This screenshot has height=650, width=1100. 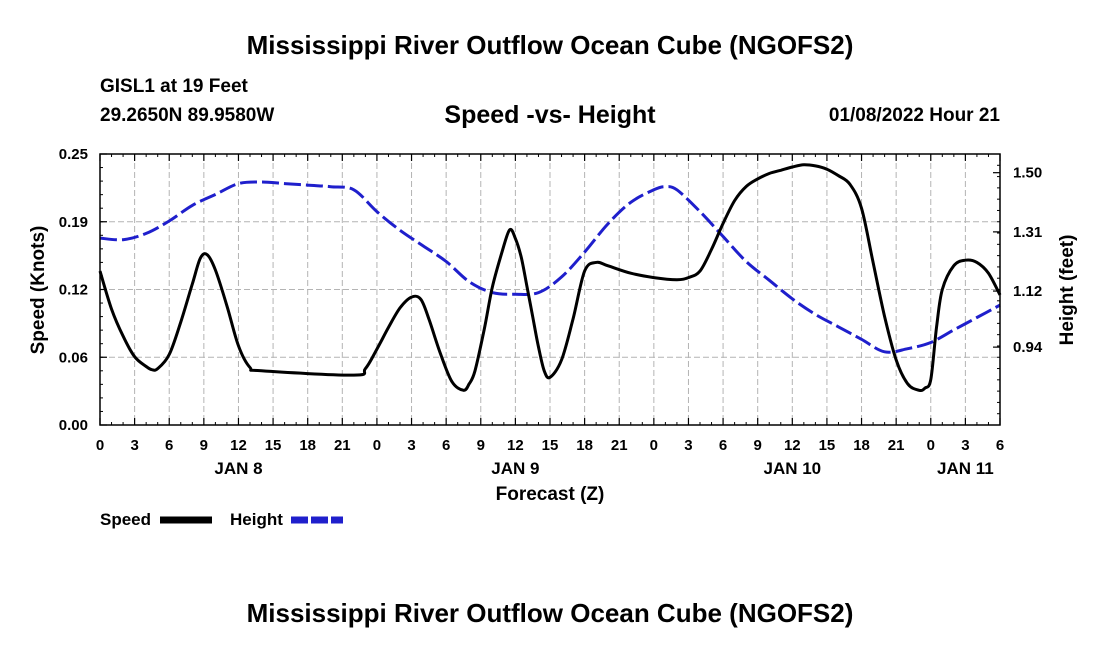 What do you see at coordinates (125, 519) in the screenshot?
I see `legend-speed-label: Speed` at bounding box center [125, 519].